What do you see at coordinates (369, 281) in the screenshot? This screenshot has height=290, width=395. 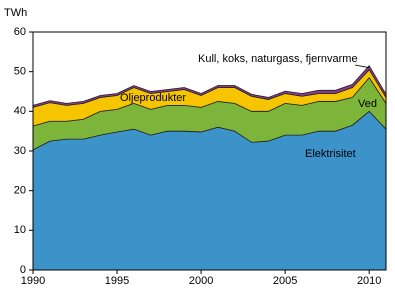 I see `x-tick-label: 2010` at bounding box center [369, 281].